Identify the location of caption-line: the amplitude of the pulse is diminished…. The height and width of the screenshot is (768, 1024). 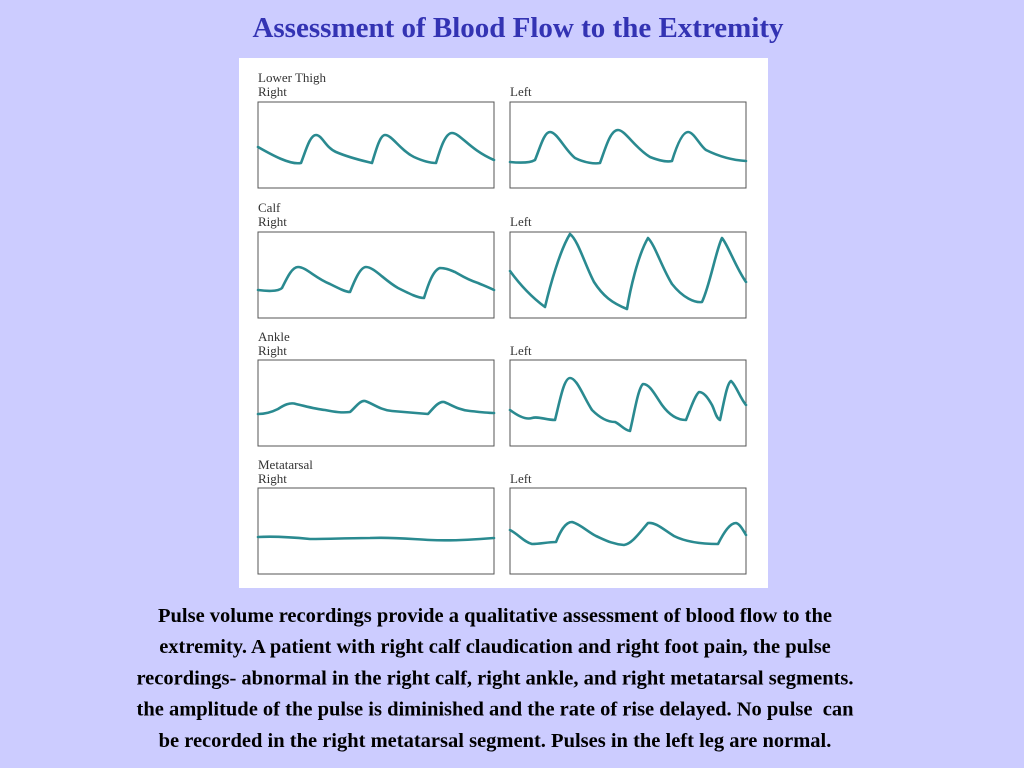
(496, 710).